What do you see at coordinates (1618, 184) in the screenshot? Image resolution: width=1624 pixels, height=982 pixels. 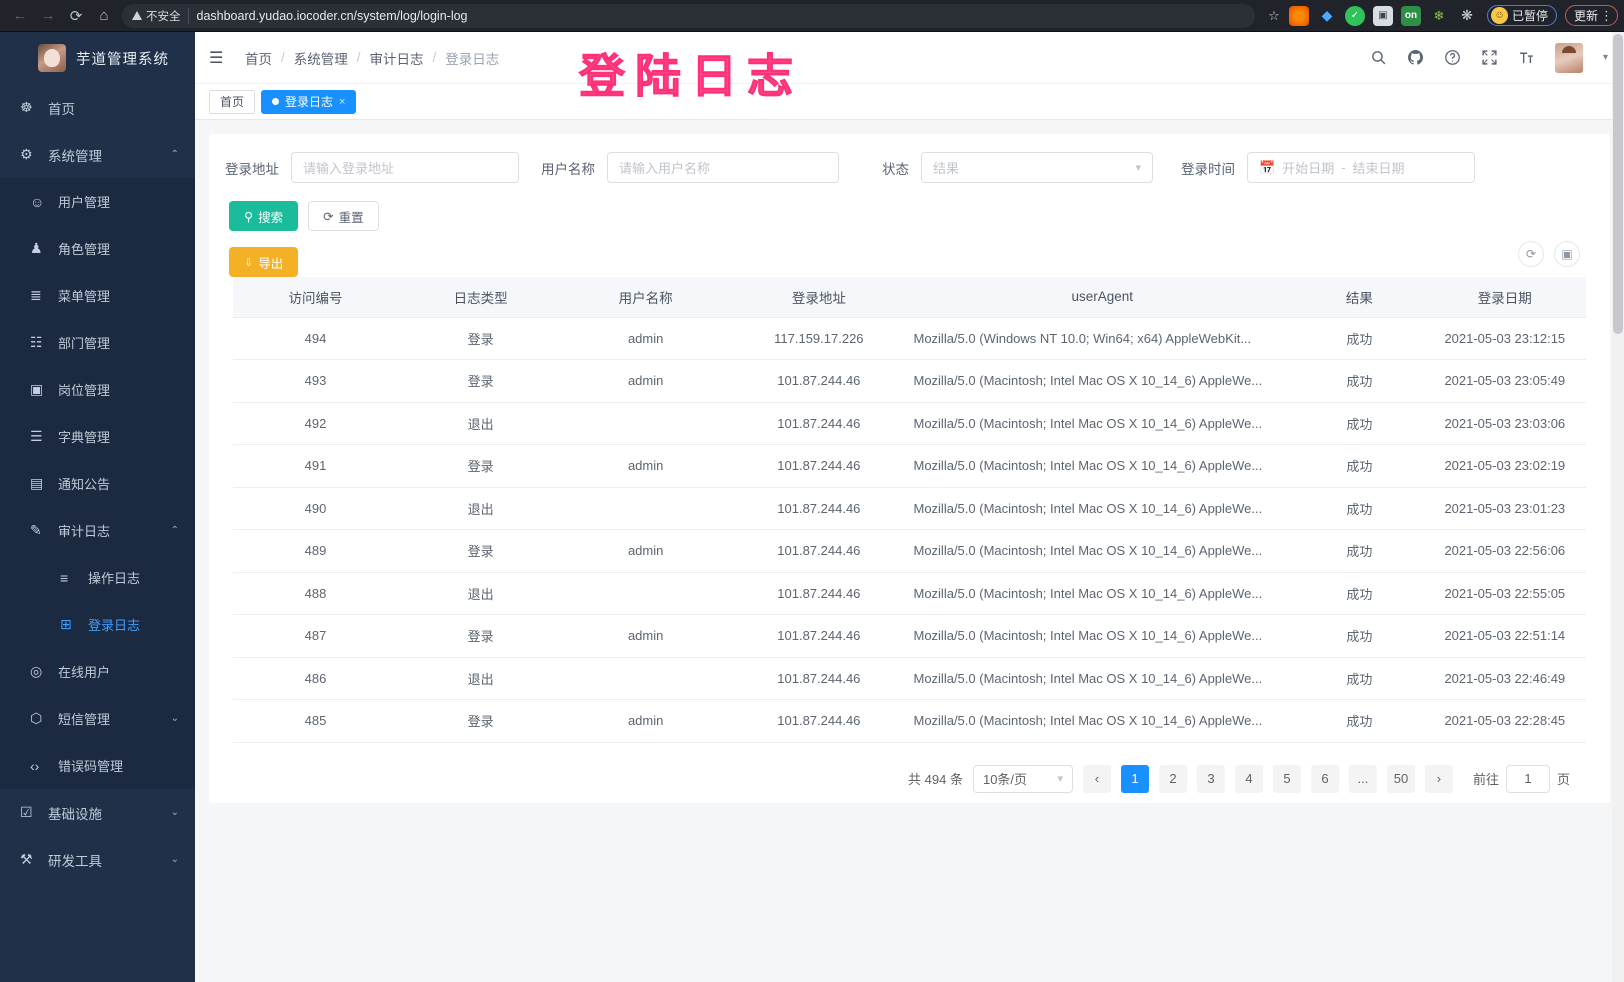 I see `scrollbar-thumb` at bounding box center [1618, 184].